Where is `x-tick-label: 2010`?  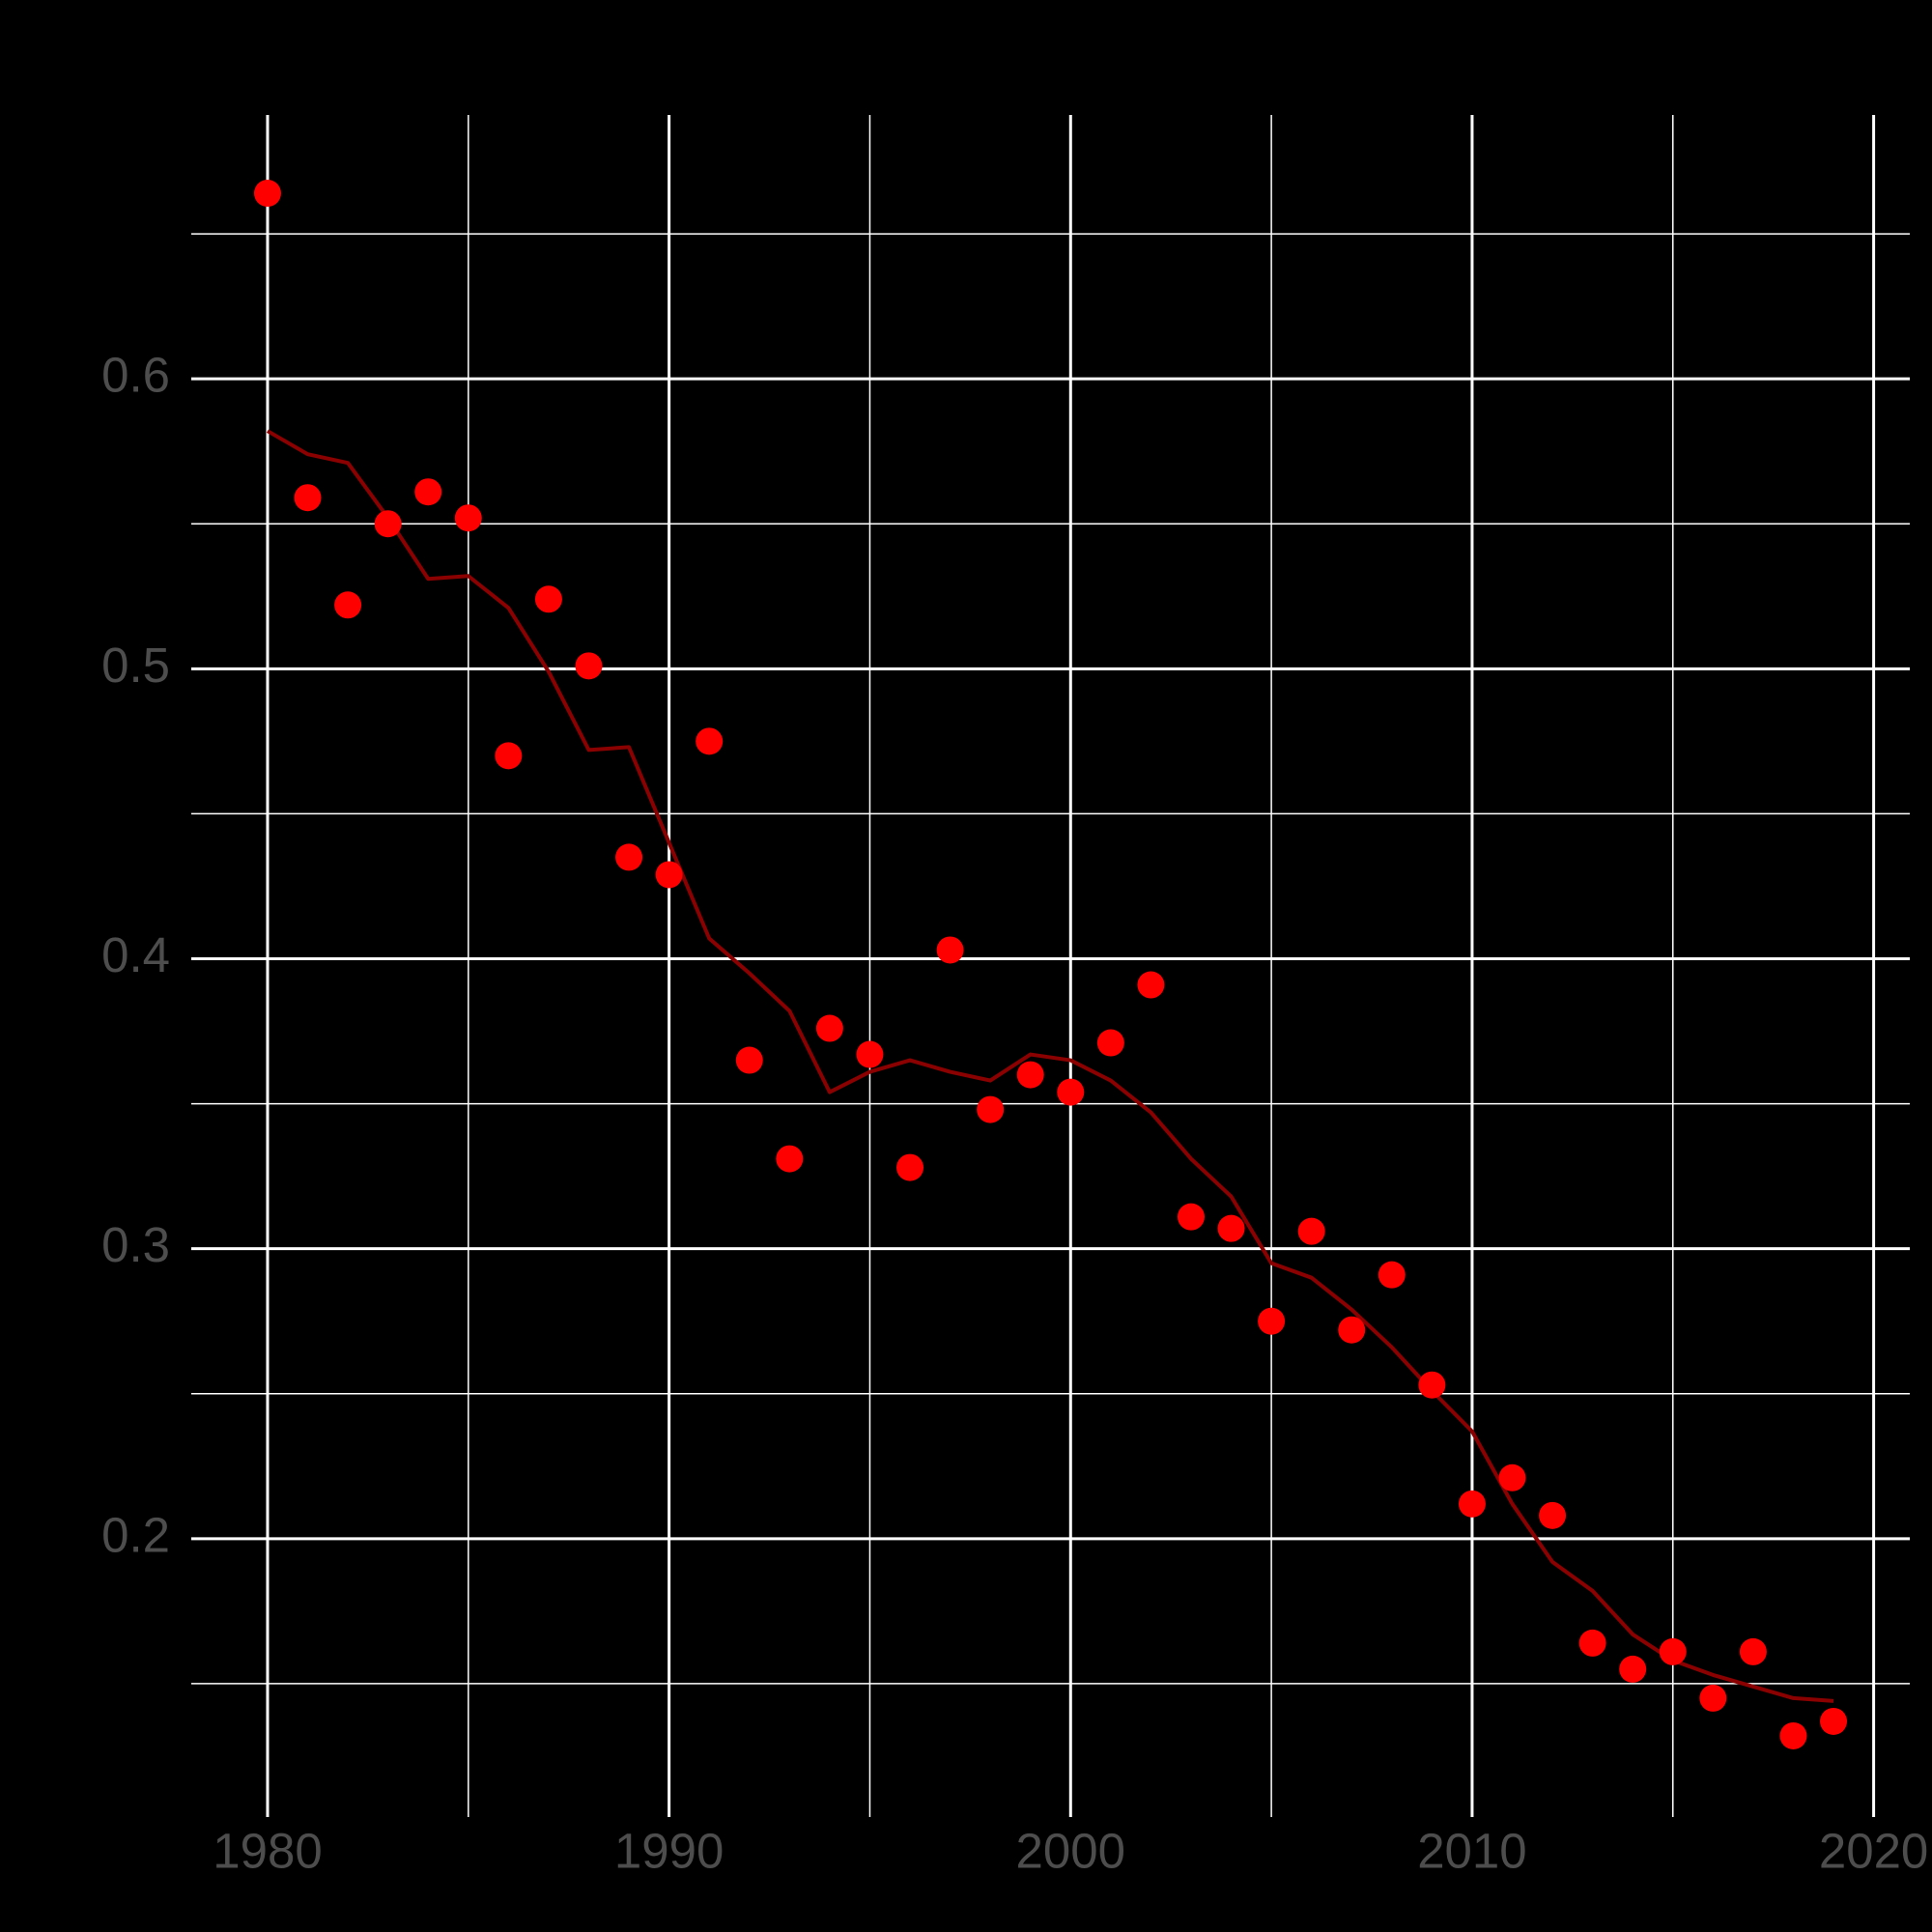
x-tick-label: 2010 is located at coordinates (1471, 1850).